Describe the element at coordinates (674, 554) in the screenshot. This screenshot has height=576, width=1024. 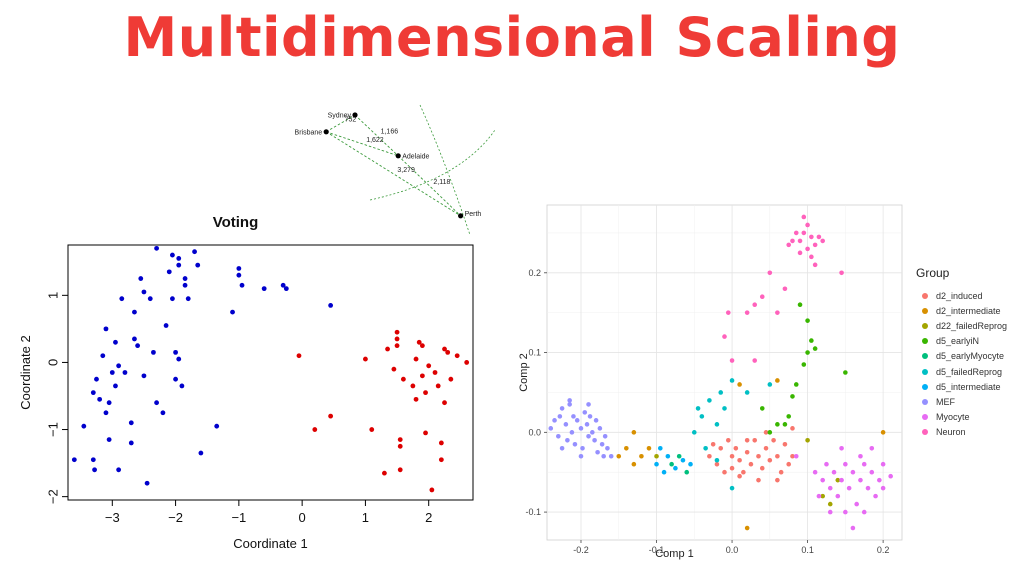
I see `x-axis-label: Comp 1` at that location.